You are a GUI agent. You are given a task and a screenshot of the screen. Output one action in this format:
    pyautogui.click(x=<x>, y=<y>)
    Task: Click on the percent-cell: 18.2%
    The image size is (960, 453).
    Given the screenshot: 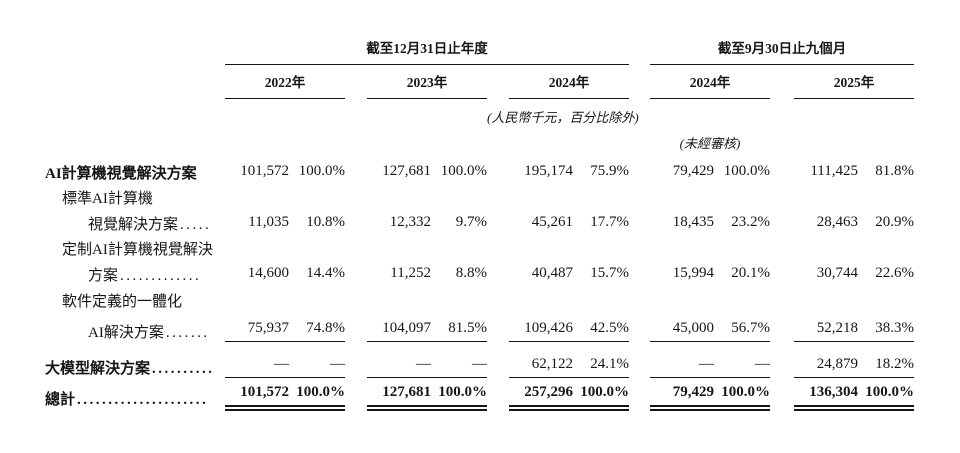 What is the action you would take?
    pyautogui.click(x=886, y=359)
    